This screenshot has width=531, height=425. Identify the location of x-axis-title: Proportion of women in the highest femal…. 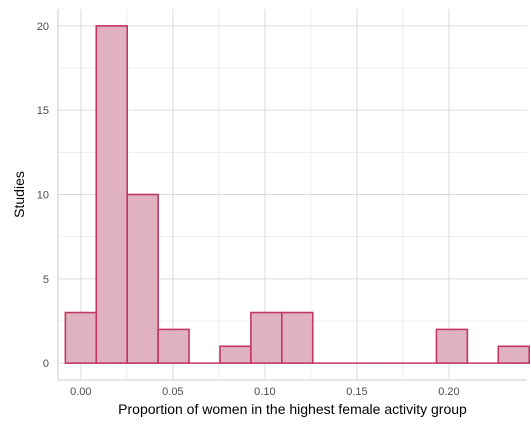
(292, 409).